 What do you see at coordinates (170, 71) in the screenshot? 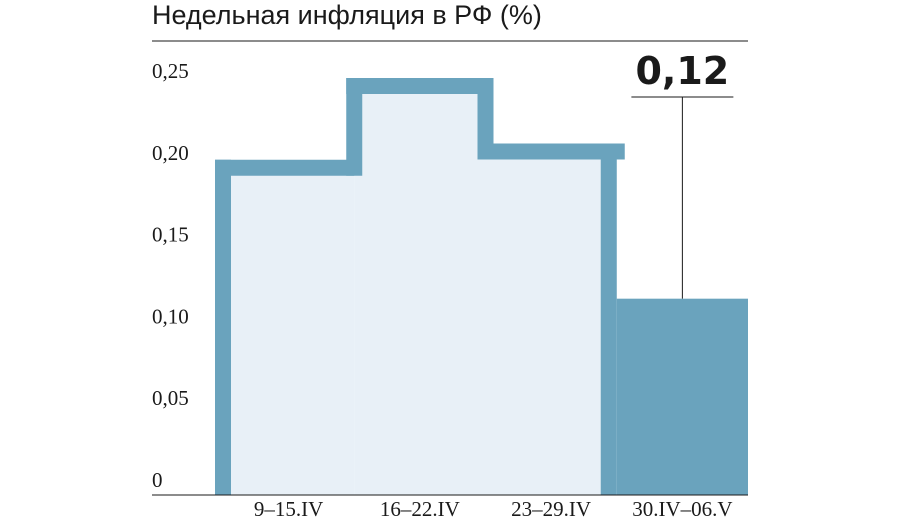
I see `y-tick-label: 0,25` at bounding box center [170, 71].